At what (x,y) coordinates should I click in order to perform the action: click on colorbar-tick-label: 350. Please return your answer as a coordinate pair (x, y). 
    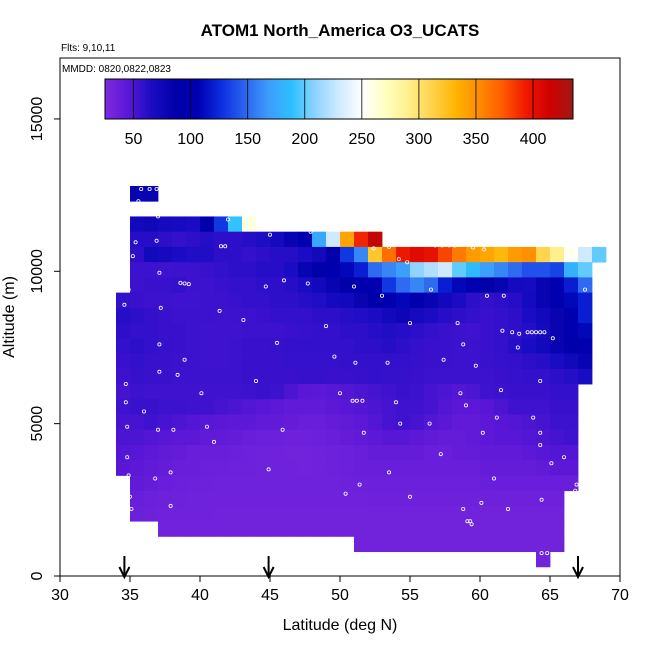
    Looking at the image, I should click on (476, 139).